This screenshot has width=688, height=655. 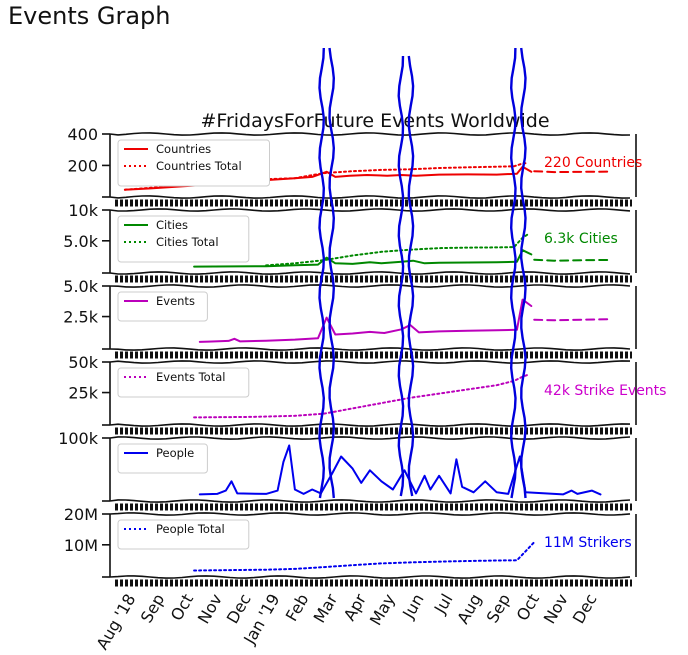 What do you see at coordinates (81, 514) in the screenshot?
I see `y-tick-label: 20M` at bounding box center [81, 514].